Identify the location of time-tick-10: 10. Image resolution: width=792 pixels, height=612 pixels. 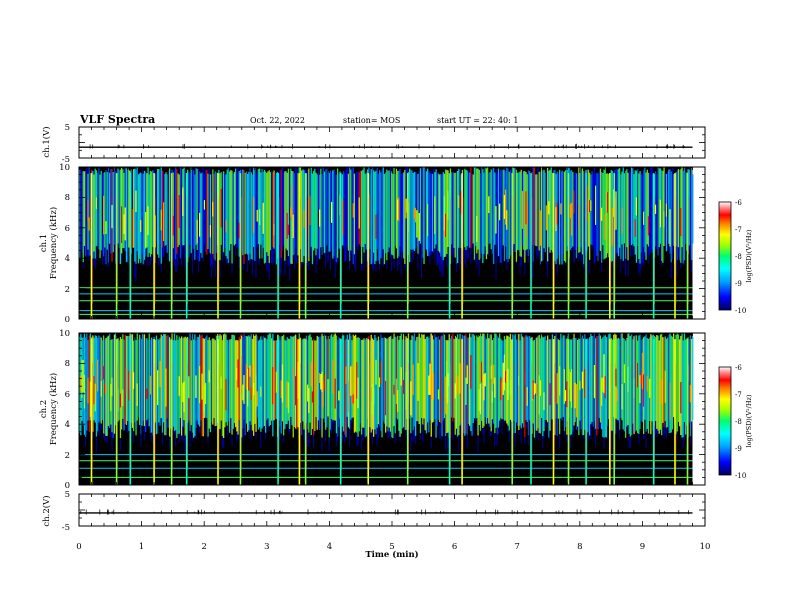
(705, 547).